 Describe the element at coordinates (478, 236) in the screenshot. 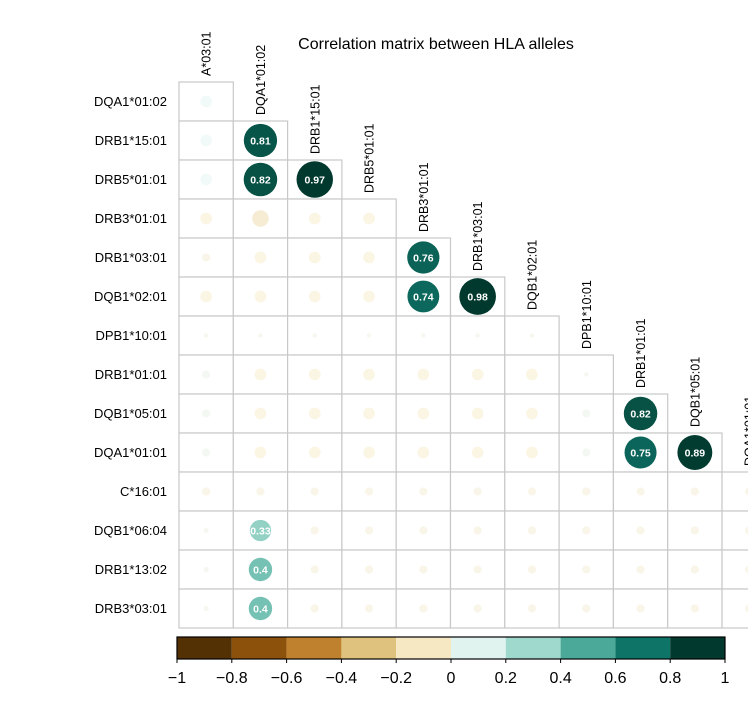

I see `column-label: DRB1*03:01` at that location.